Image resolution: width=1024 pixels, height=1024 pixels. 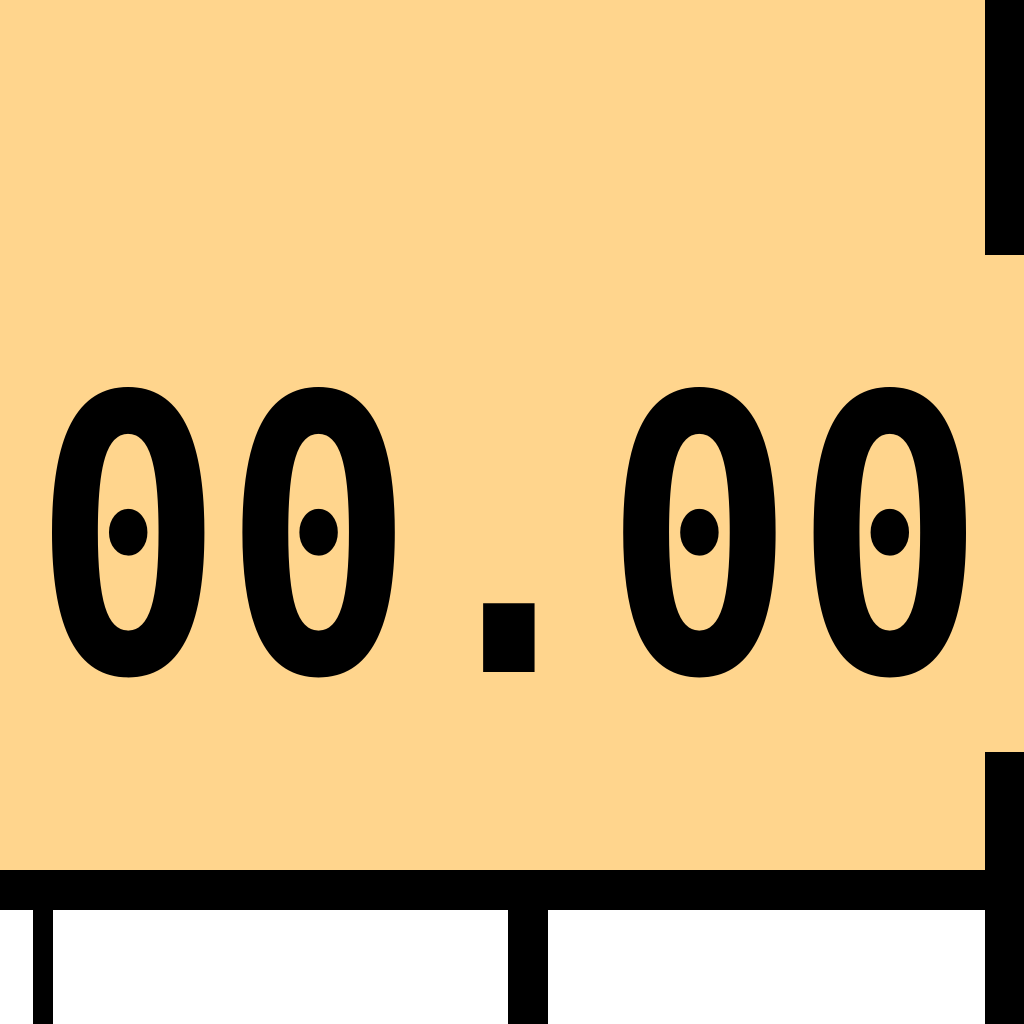 What do you see at coordinates (492, 967) in the screenshot?
I see `button-row` at bounding box center [492, 967].